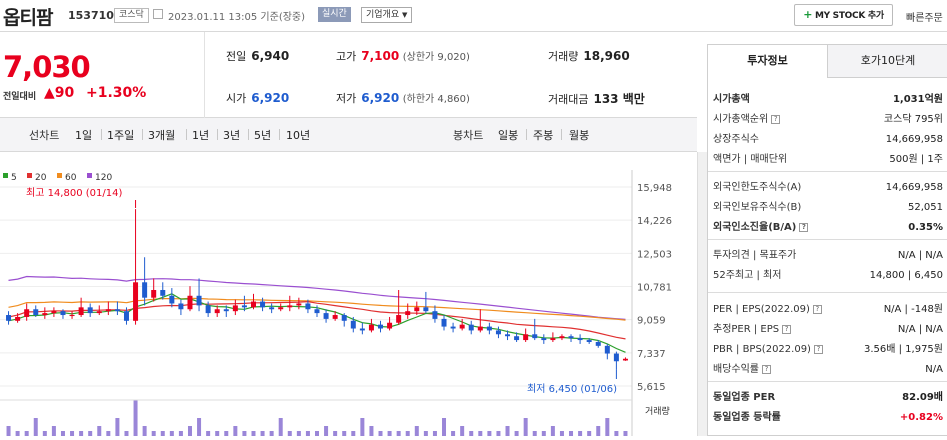 This screenshot has width=947, height=440. I want to click on low-label: 저가, so click(346, 98).